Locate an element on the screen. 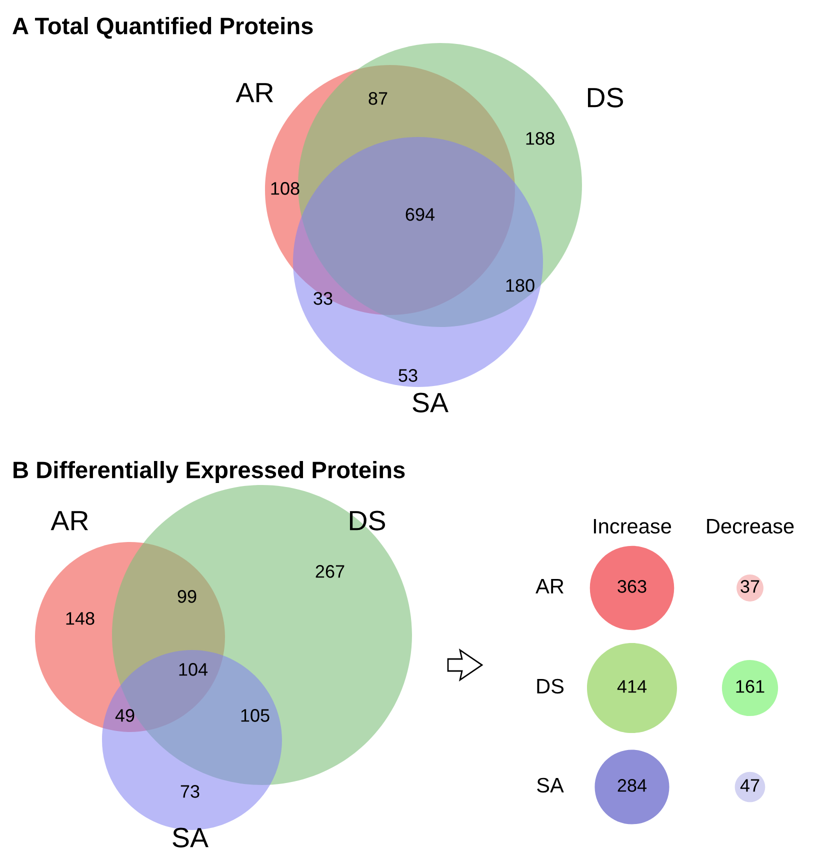  text: 148 is located at coordinates (80, 618).